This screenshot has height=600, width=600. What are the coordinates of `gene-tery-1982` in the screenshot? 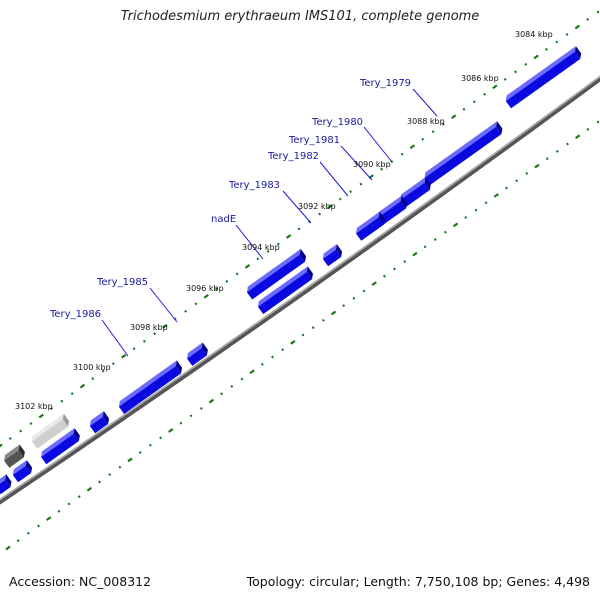 It's located at (392, 210).